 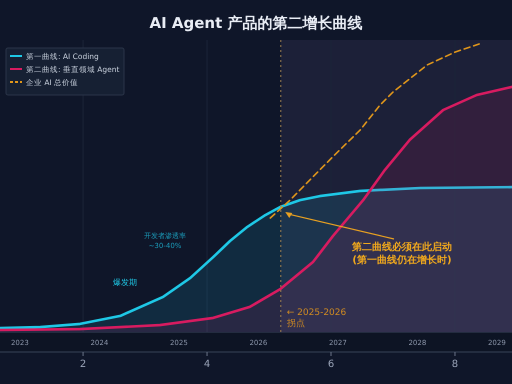 I want to click on annotation: 爆发期, so click(x=125, y=282).